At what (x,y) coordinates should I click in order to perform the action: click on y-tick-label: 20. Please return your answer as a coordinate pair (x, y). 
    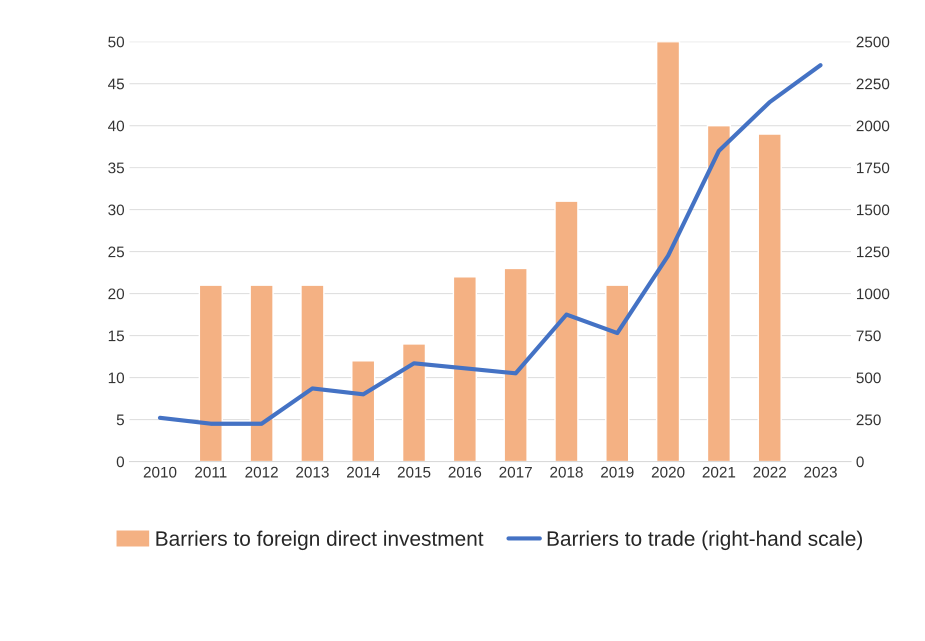
    Looking at the image, I should click on (116, 294).